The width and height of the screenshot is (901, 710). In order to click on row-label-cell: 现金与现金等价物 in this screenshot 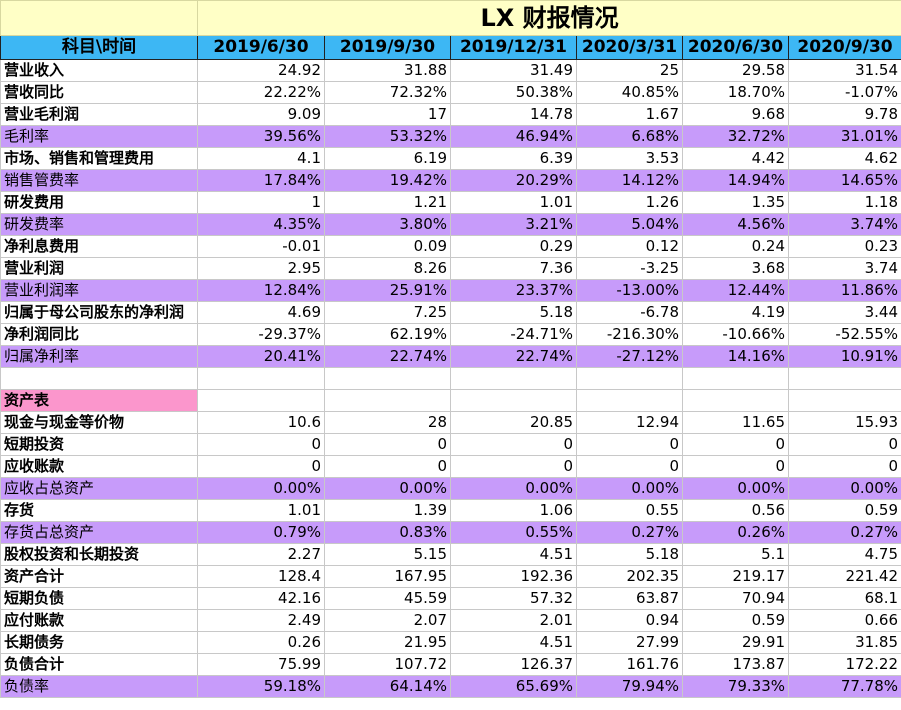, I will do `click(99, 422)`.